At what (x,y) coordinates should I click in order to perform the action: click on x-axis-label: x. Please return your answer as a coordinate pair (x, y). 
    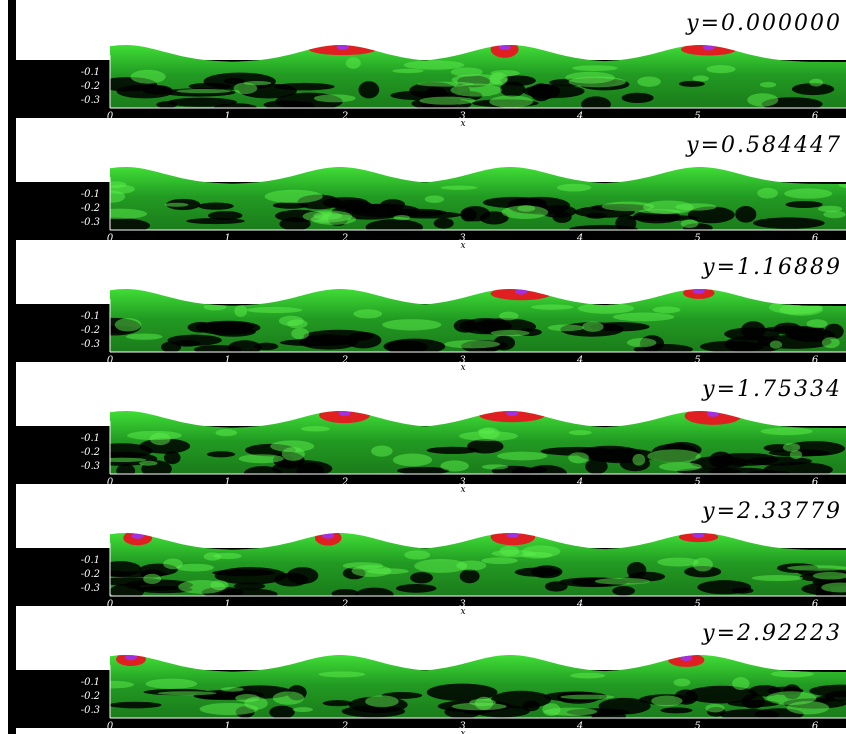
    Looking at the image, I should click on (462, 612).